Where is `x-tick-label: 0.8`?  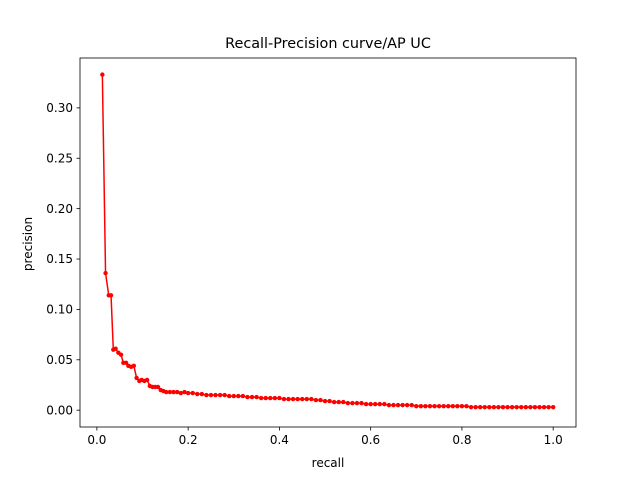 x-tick-label: 0.8 is located at coordinates (461, 440).